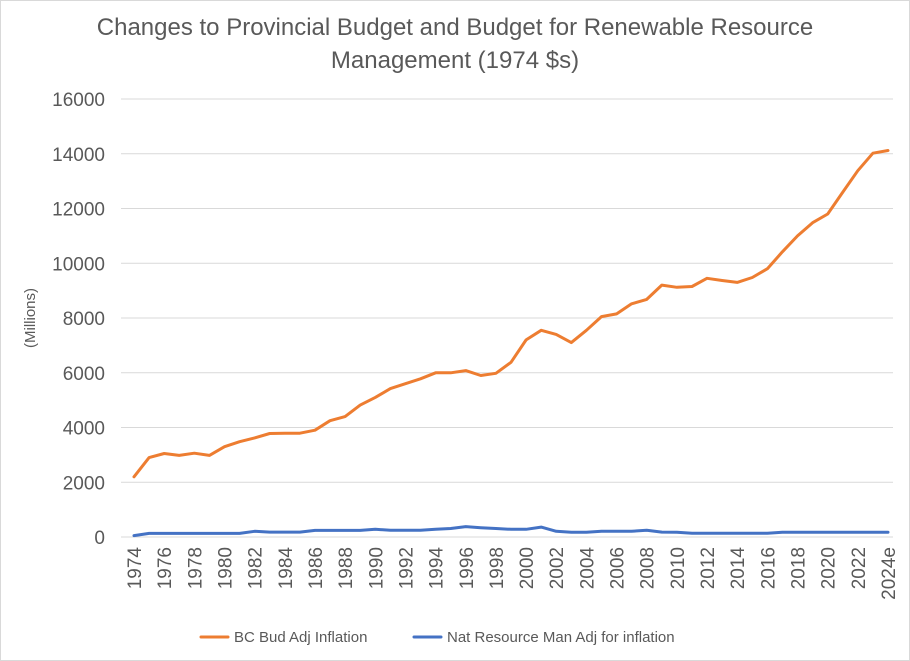  I want to click on x-tick-label: 2008, so click(648, 568).